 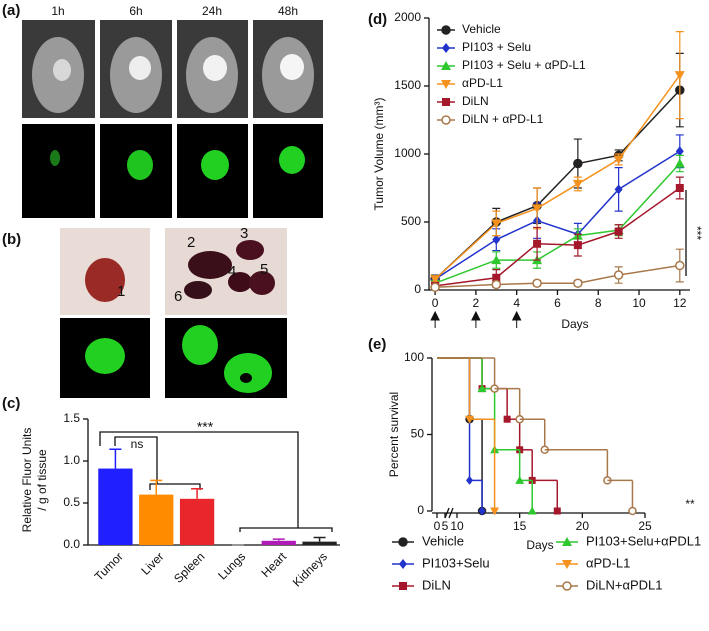 What do you see at coordinates (135, 11) in the screenshot?
I see `time-label: 6h` at bounding box center [135, 11].